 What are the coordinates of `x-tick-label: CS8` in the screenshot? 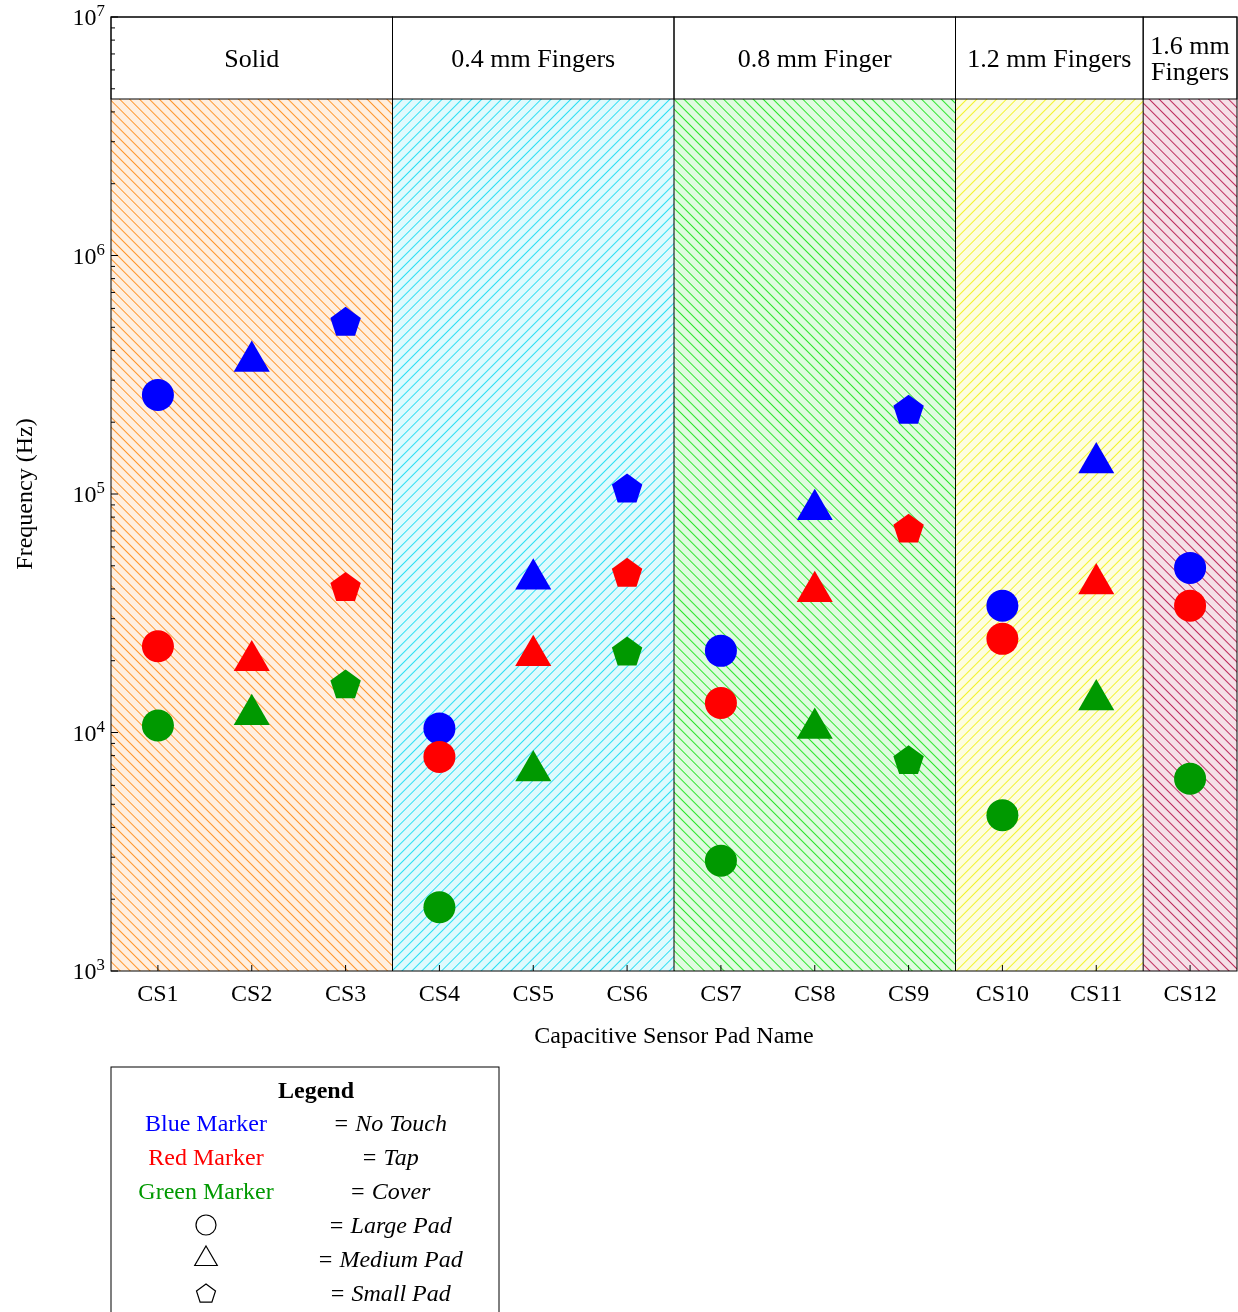 It's located at (815, 993).